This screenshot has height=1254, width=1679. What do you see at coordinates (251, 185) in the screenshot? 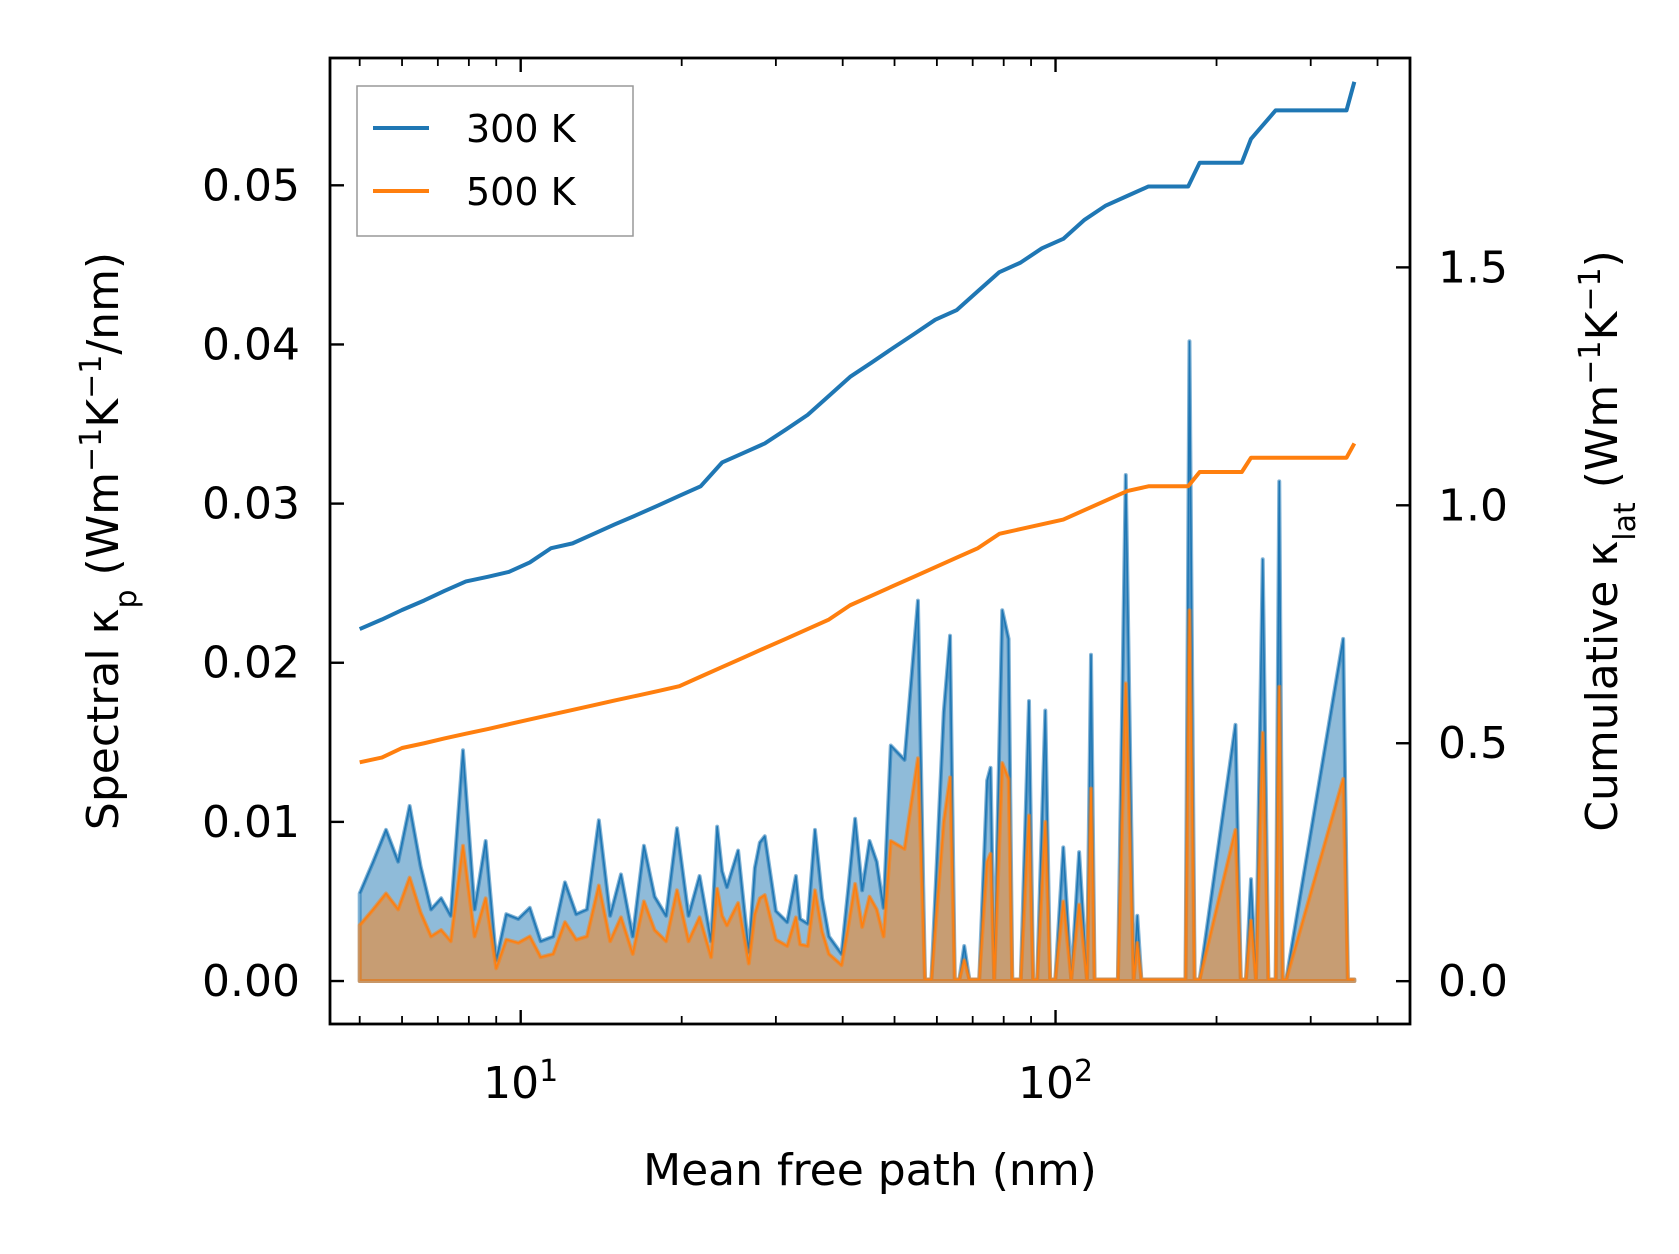
I see `y-left-tick-label-5: 0.05` at bounding box center [251, 185].